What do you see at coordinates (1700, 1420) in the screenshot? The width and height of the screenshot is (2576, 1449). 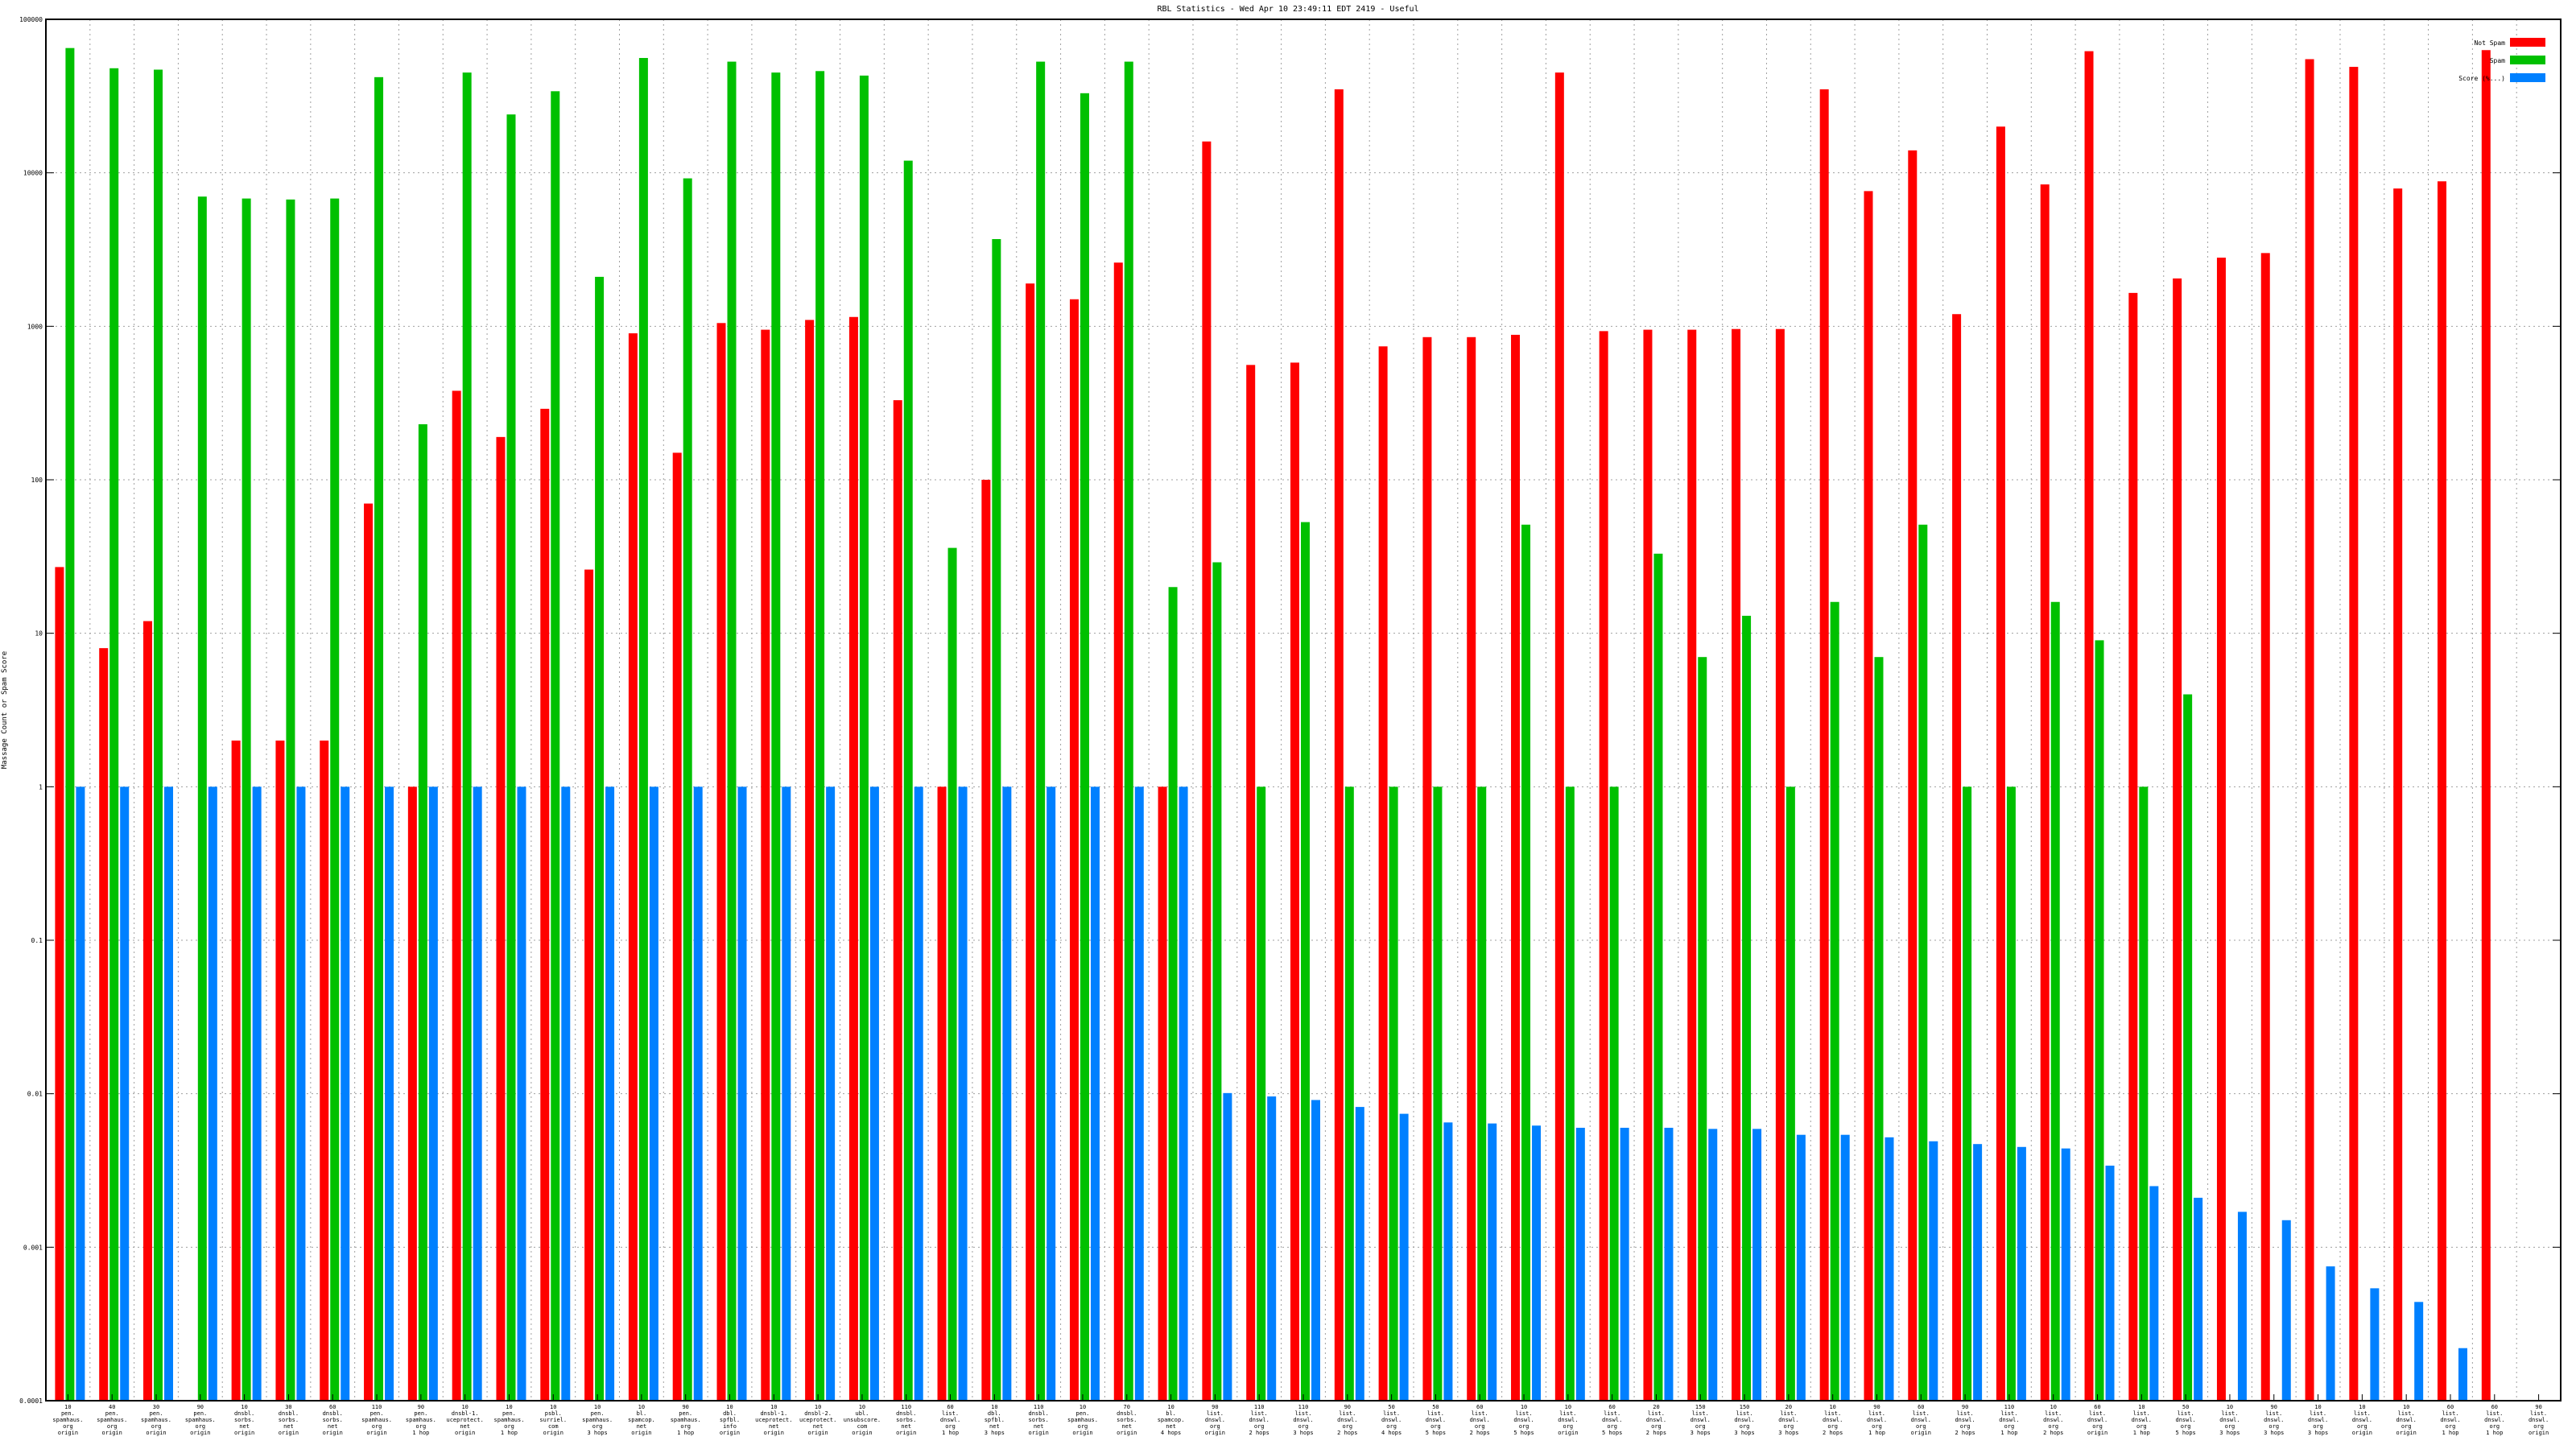 I see `x-tick-label: 150 list. dnswl. org 3 hops` at bounding box center [1700, 1420].